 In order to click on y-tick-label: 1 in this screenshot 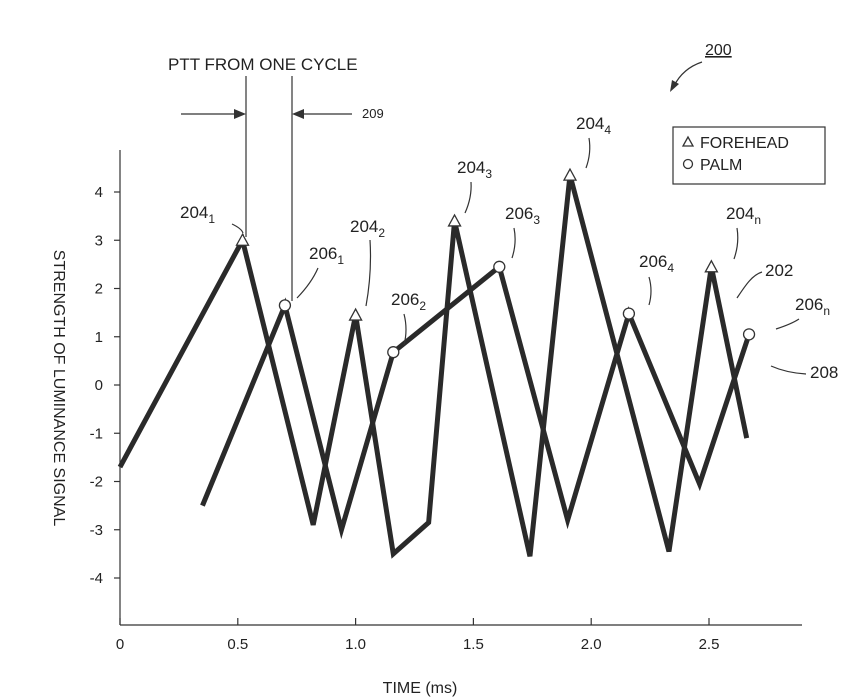, I will do `click(99, 337)`.